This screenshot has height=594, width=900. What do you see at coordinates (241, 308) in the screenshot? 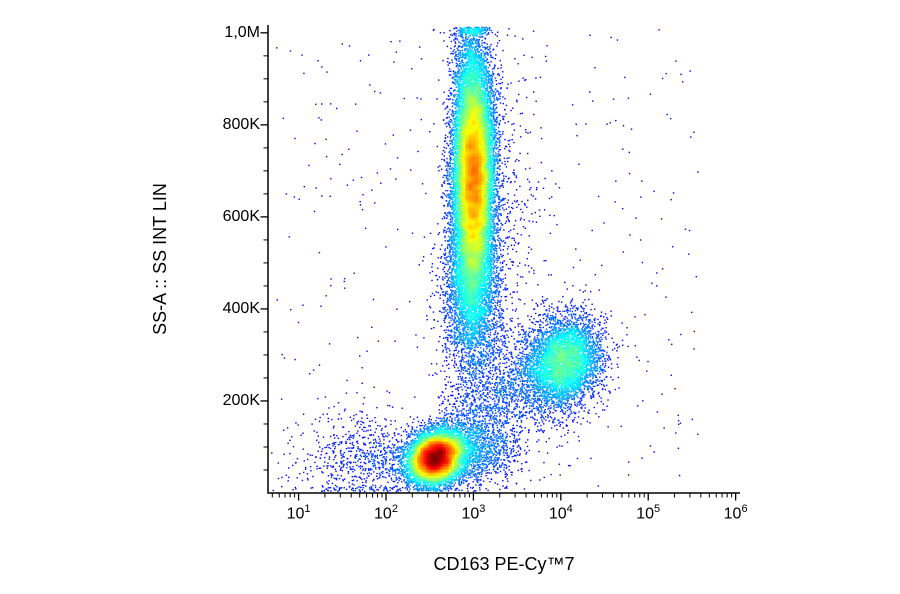
I see `y-tick-label: 400K` at bounding box center [241, 308].